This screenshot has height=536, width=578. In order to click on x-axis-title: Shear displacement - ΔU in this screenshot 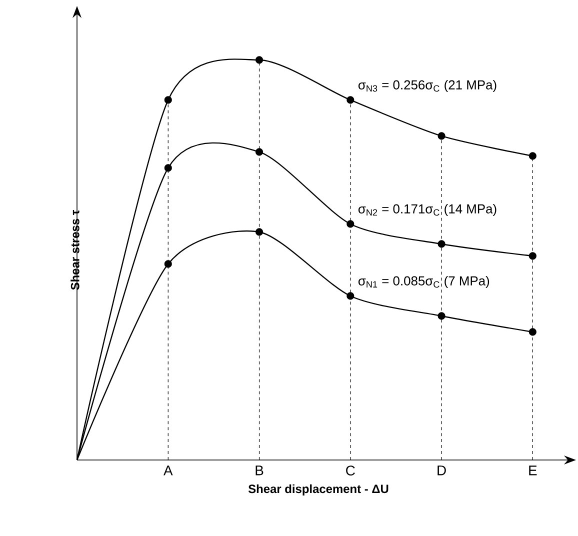, I will do `click(318, 490)`.